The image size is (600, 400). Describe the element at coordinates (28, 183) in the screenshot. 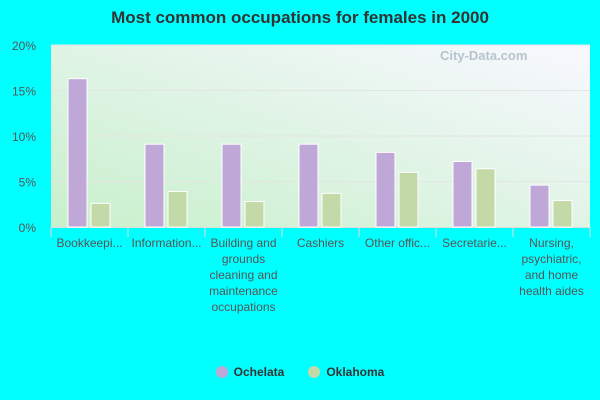

I see `y-tick-label: 5%` at that location.